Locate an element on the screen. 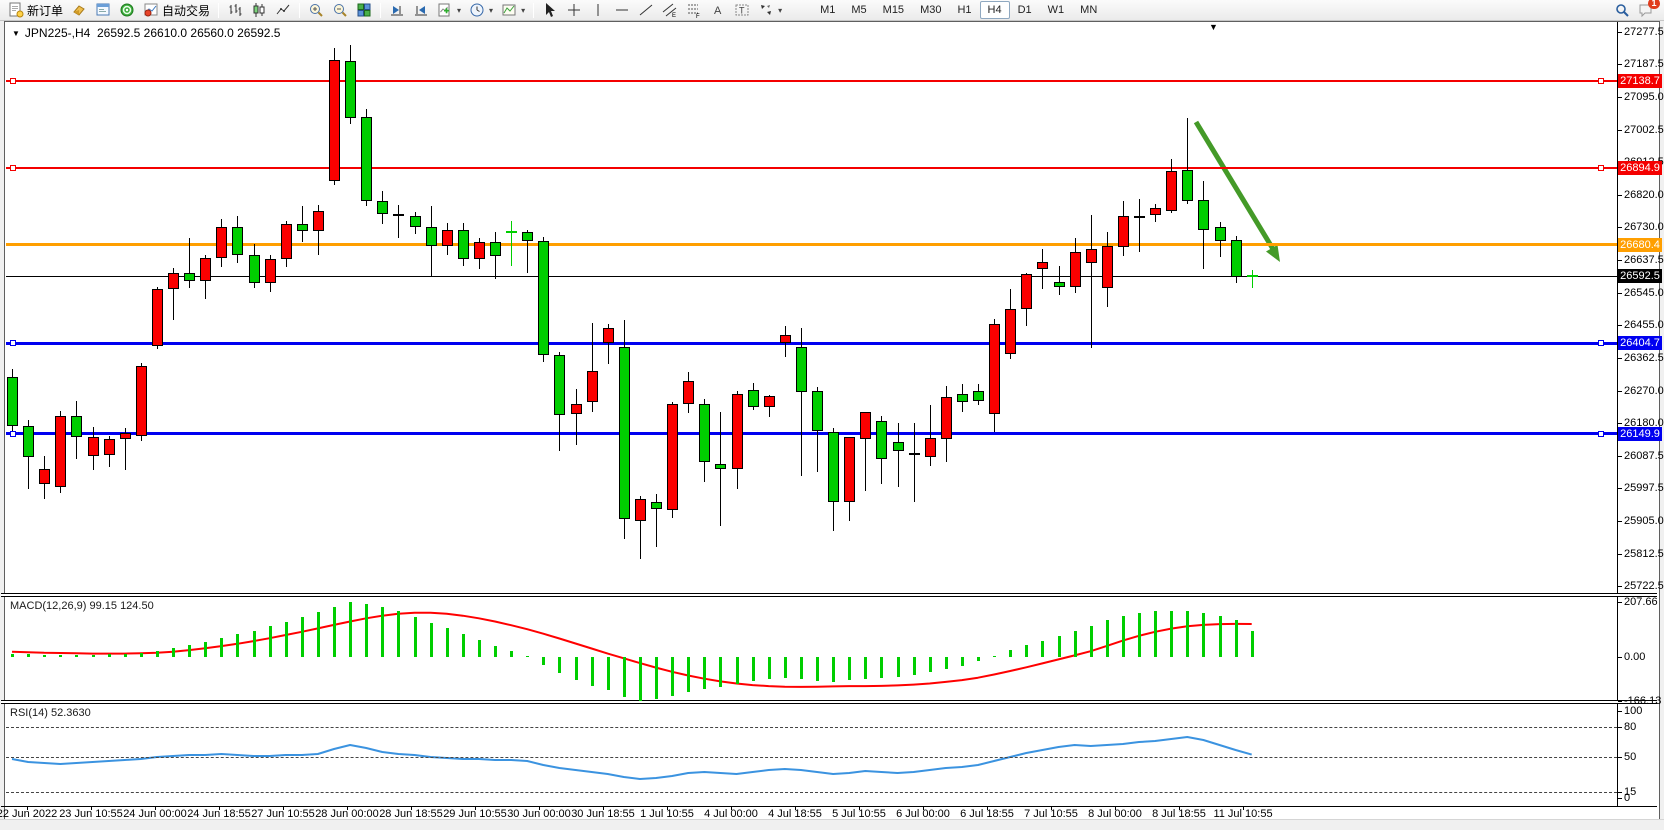 The height and width of the screenshot is (830, 1664). timeframe-h1: H1 is located at coordinates (964, 10).